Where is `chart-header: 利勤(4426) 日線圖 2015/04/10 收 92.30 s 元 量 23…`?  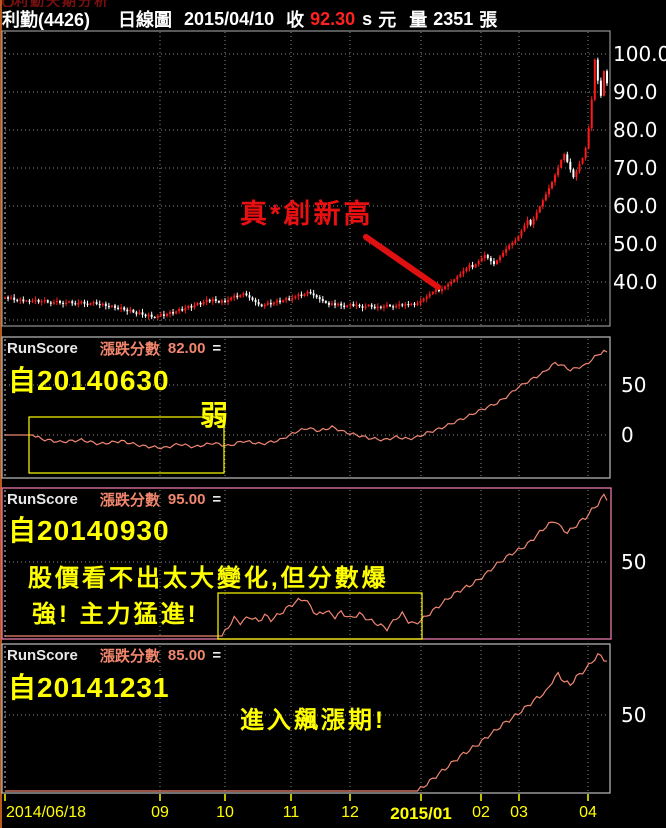
chart-header: 利勤(4426) 日線圖 2015/04/10 收 92.30 s 元 量 23… is located at coordinates (332, 19).